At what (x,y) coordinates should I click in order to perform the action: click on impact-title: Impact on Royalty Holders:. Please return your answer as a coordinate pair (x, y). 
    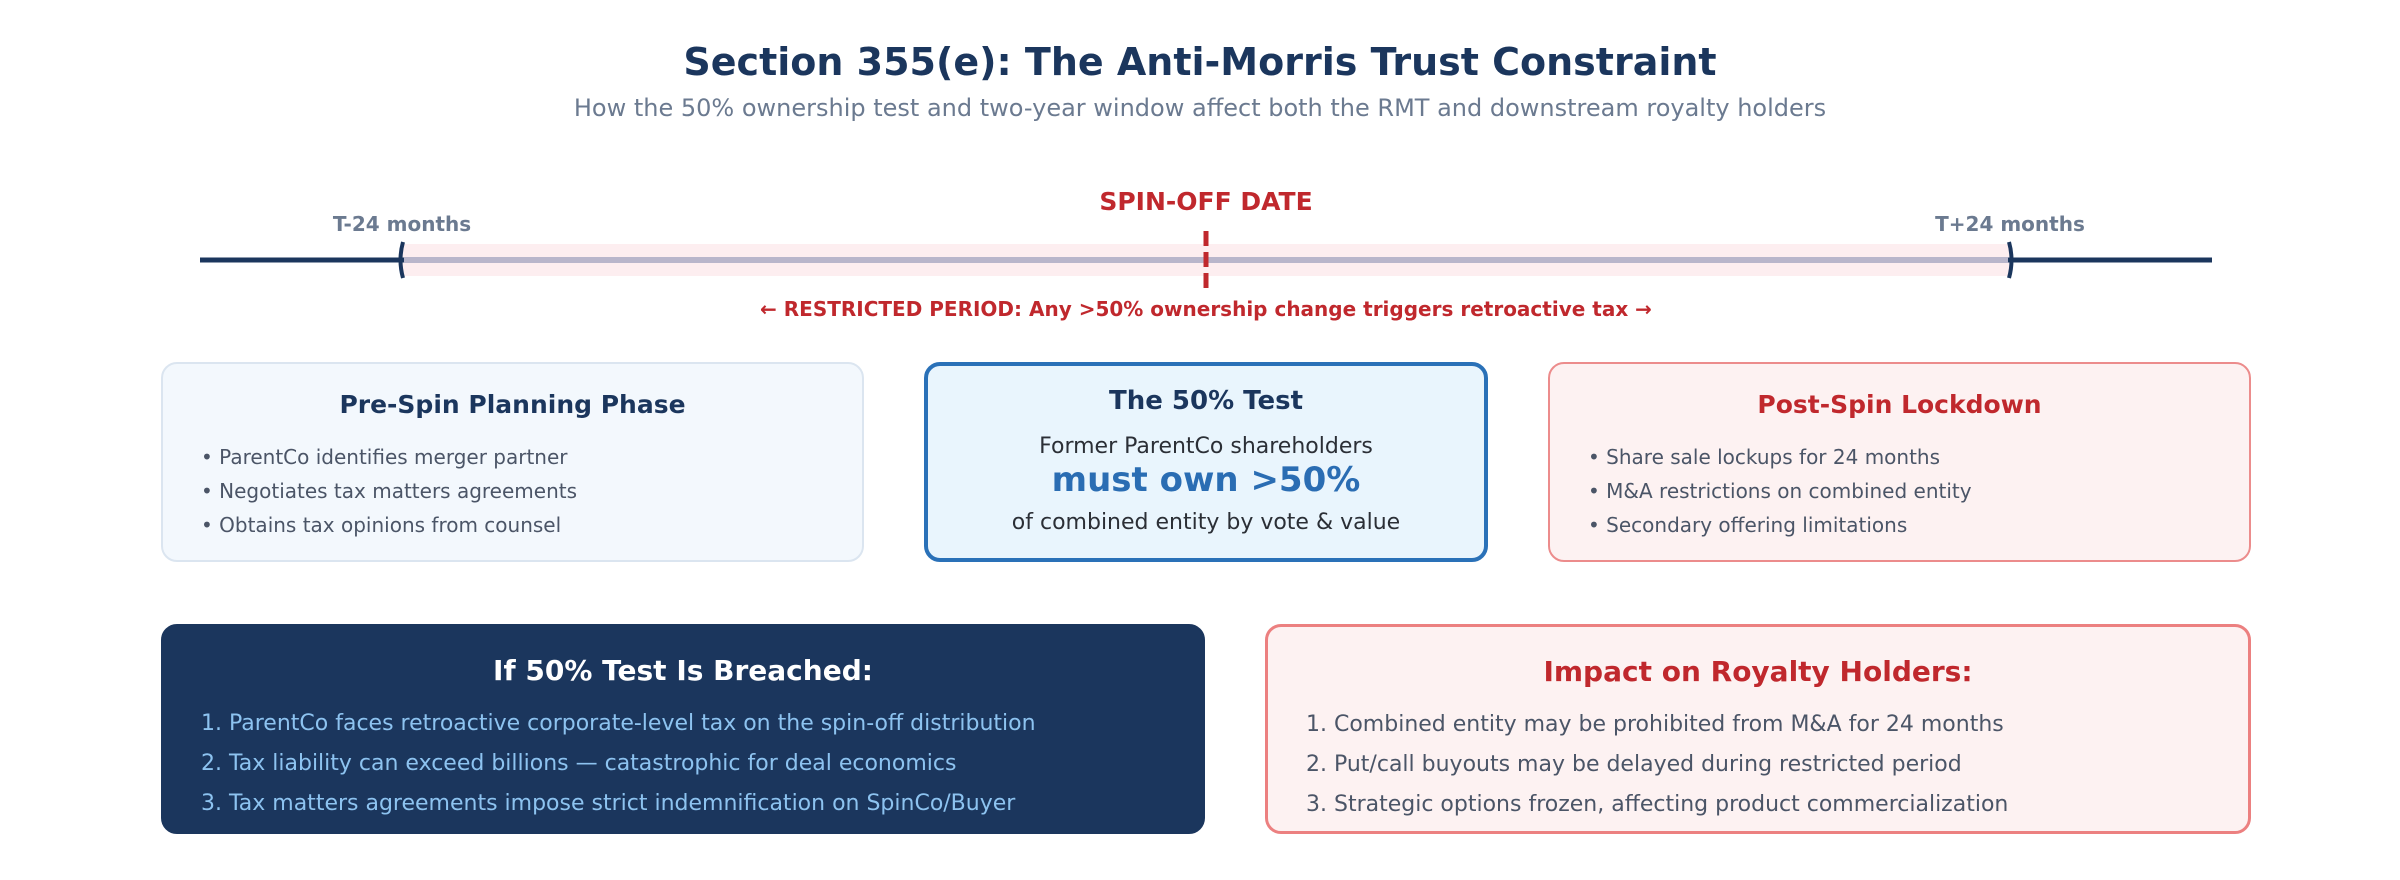
    Looking at the image, I should click on (1758, 671).